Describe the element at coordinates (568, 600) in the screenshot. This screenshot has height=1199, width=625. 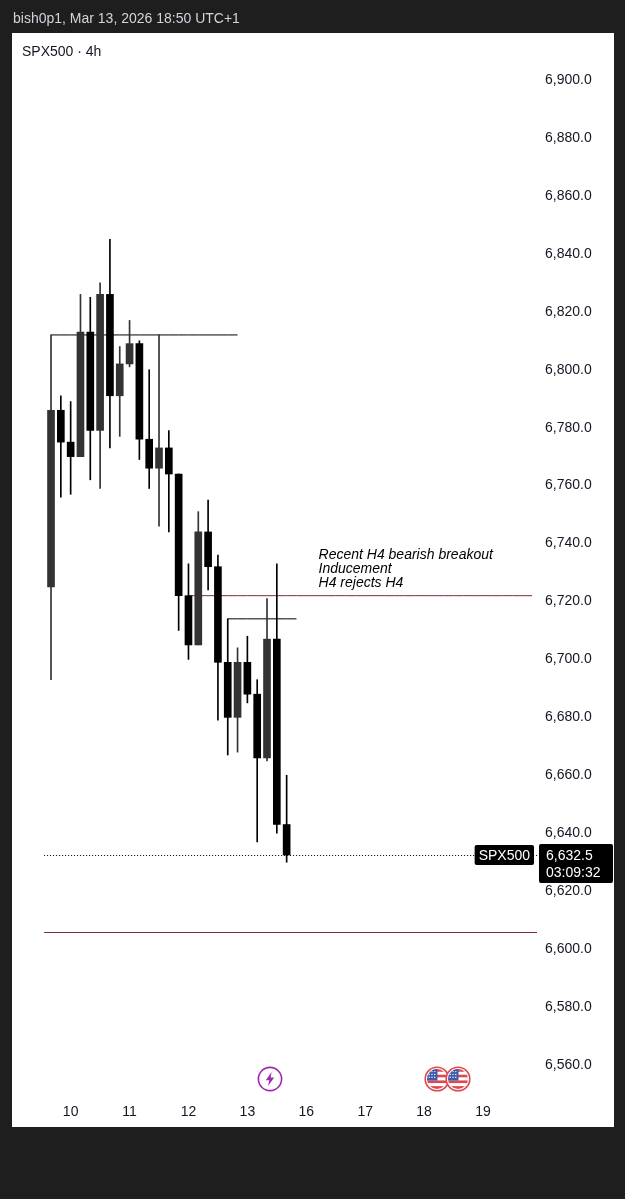
I see `y-tick-label: 6,720.0` at that location.